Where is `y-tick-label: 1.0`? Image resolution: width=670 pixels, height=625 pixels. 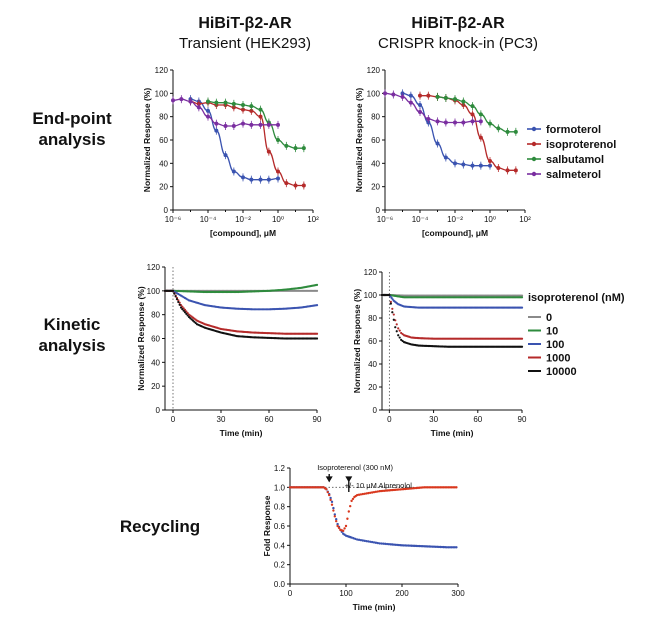 y-tick-label: 1.0 is located at coordinates (280, 487).